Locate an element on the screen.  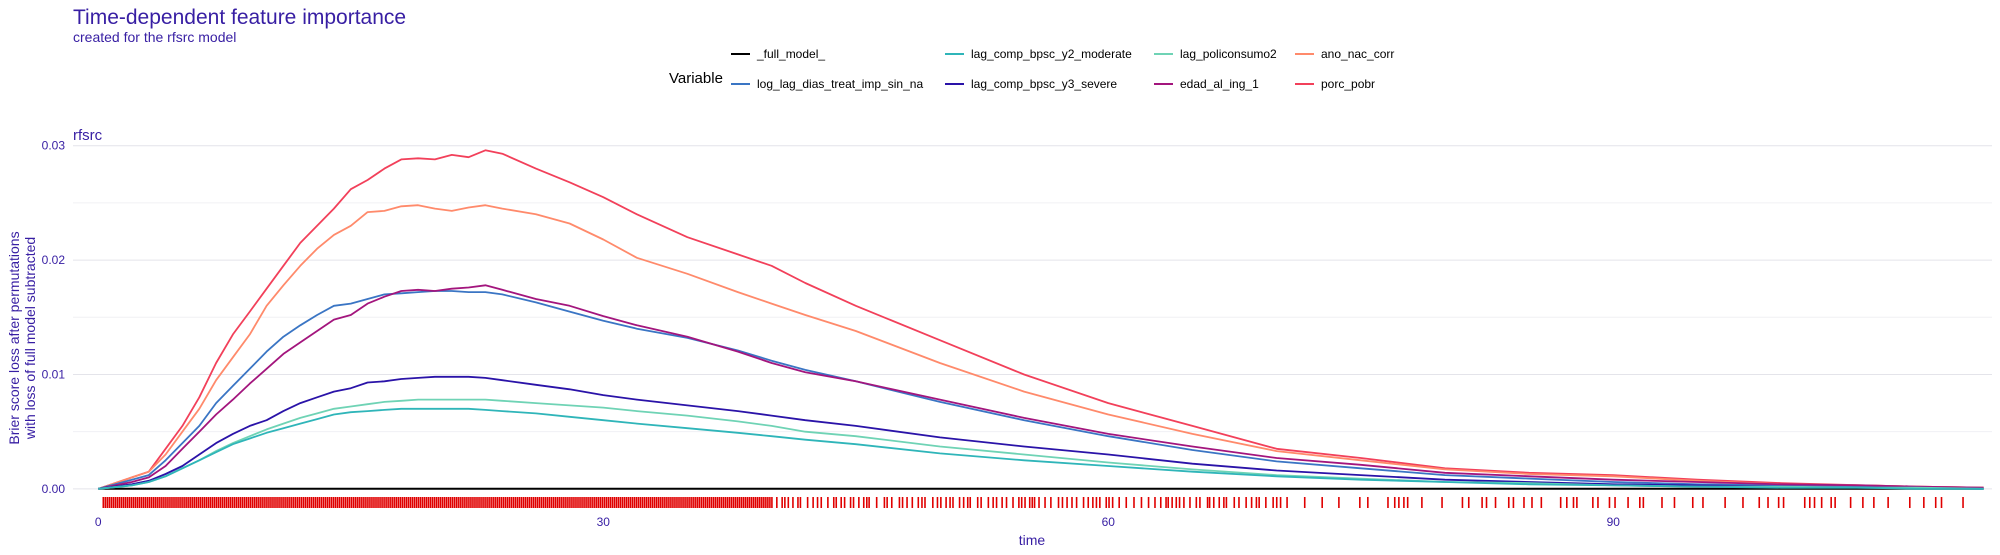
x-tick-label: 90 is located at coordinates (1614, 522).